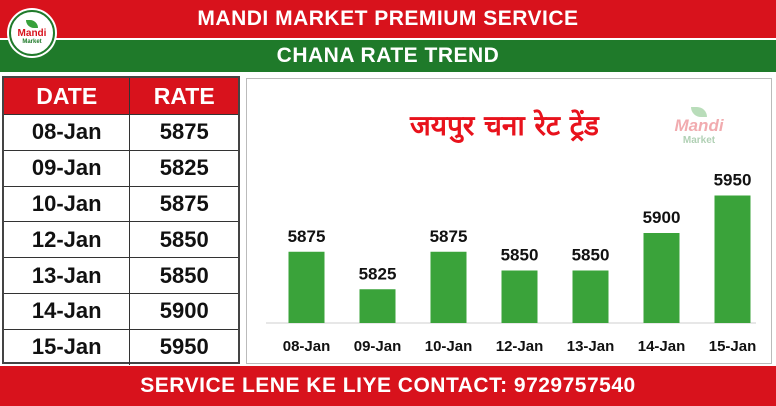 The image size is (776, 406). What do you see at coordinates (67, 96) in the screenshot?
I see `date-column-header: DATE` at bounding box center [67, 96].